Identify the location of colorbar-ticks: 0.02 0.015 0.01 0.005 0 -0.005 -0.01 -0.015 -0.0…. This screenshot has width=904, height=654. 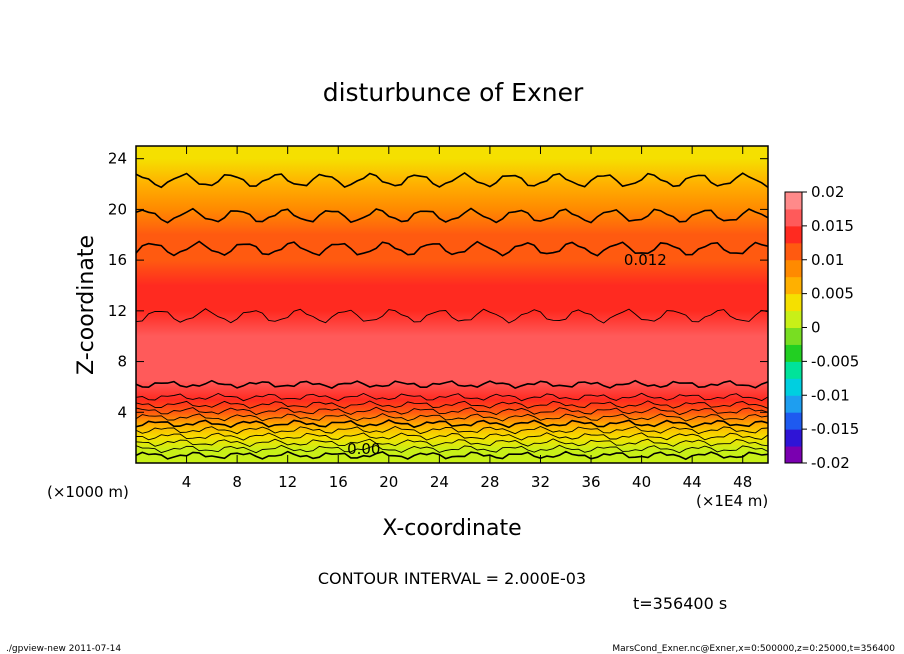
(830, 327).